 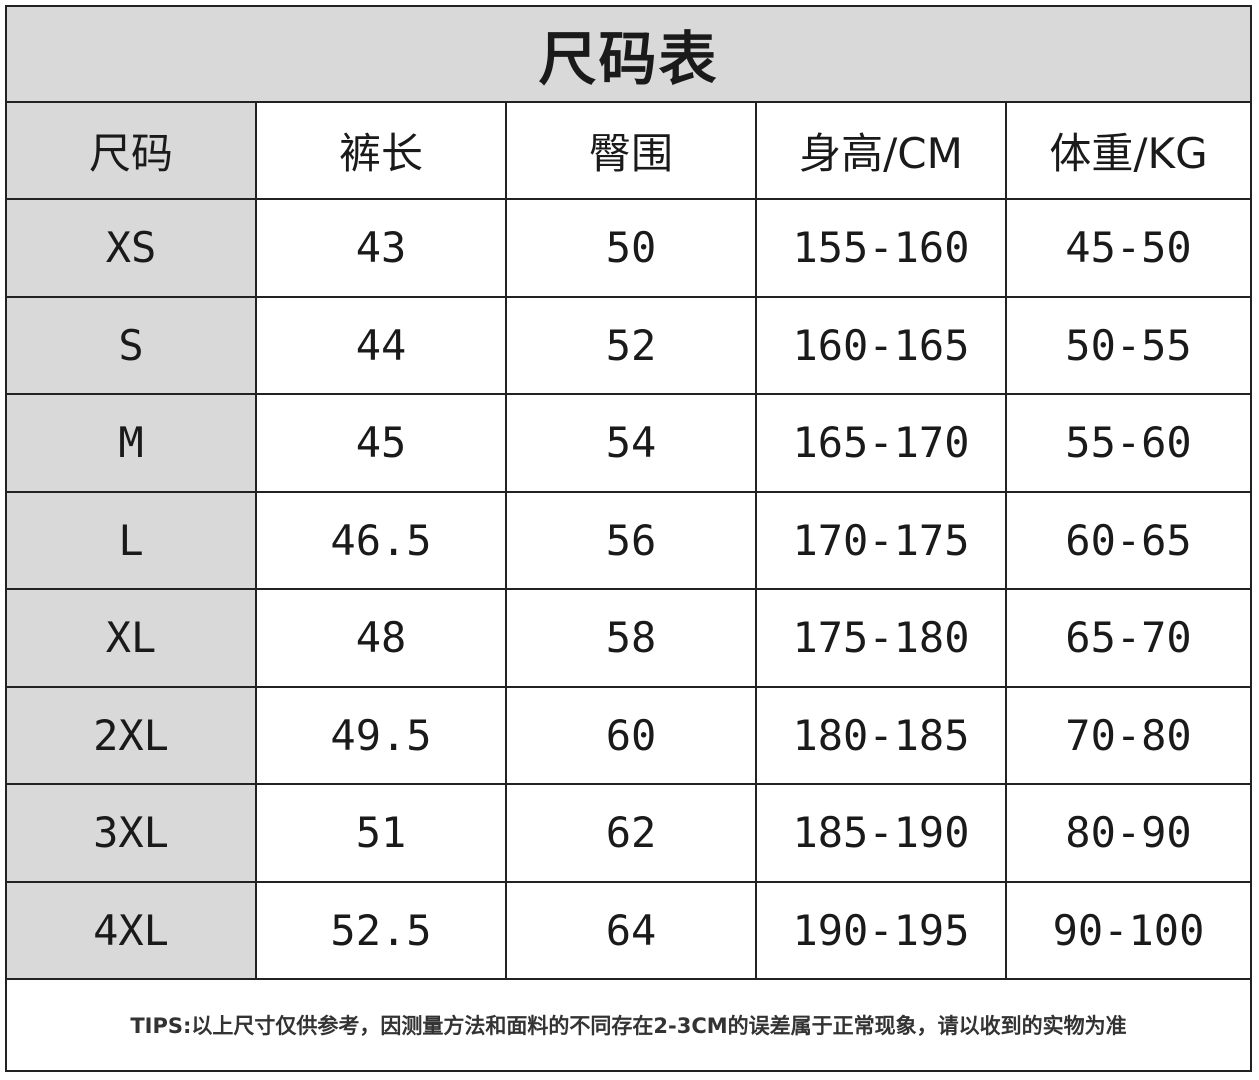 I want to click on size-label: M, so click(x=132, y=443).